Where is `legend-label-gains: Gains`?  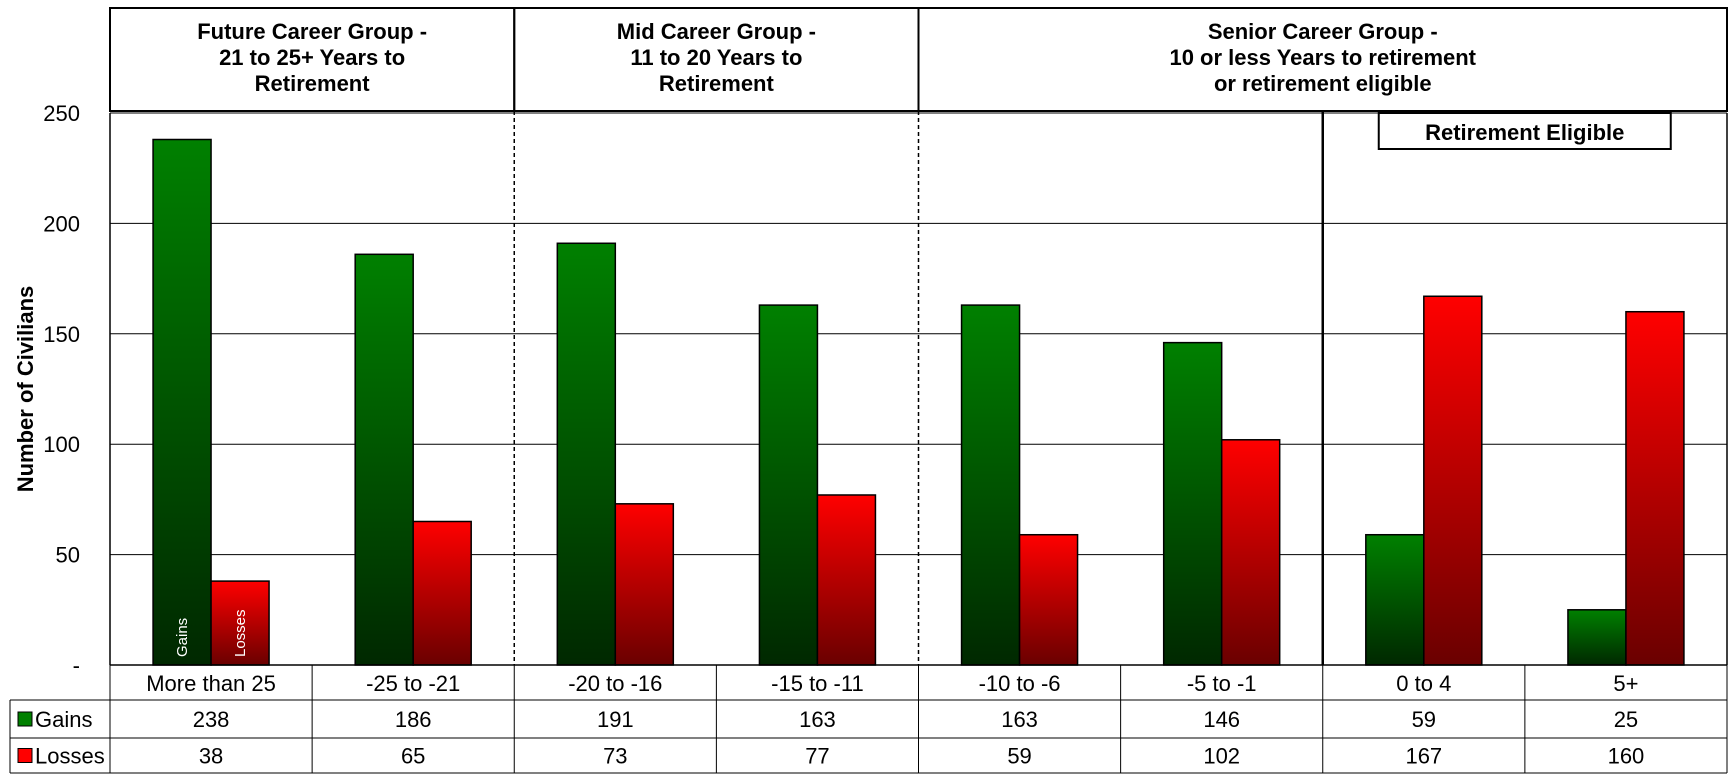 legend-label-gains: Gains is located at coordinates (63, 719).